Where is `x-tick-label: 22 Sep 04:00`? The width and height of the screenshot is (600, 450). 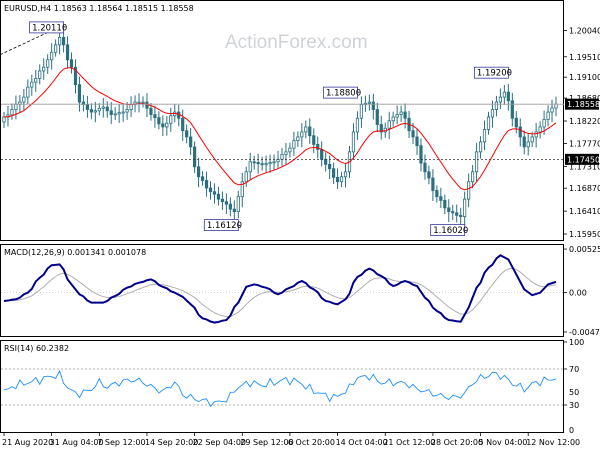 x-tick-label: 22 Sep 04:00 is located at coordinates (219, 442).